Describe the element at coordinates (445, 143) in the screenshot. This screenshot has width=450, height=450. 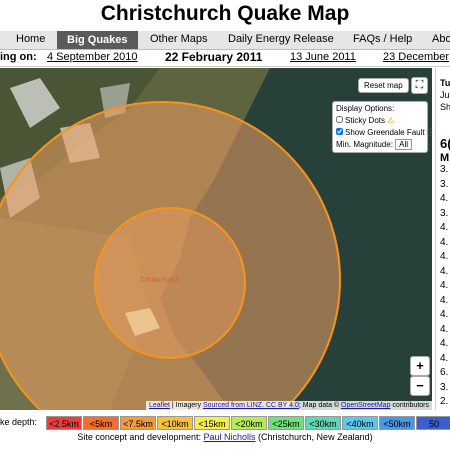
I see `sidebar-big: 6(` at that location.